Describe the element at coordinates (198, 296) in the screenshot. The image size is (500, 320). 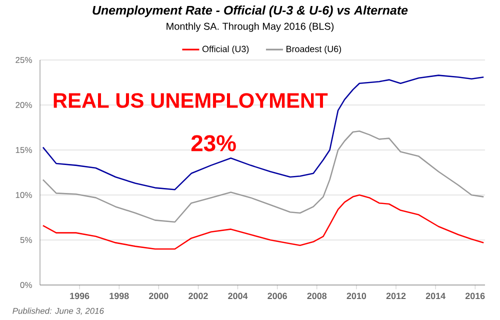
I see `x-tick-label: 2002` at that location.